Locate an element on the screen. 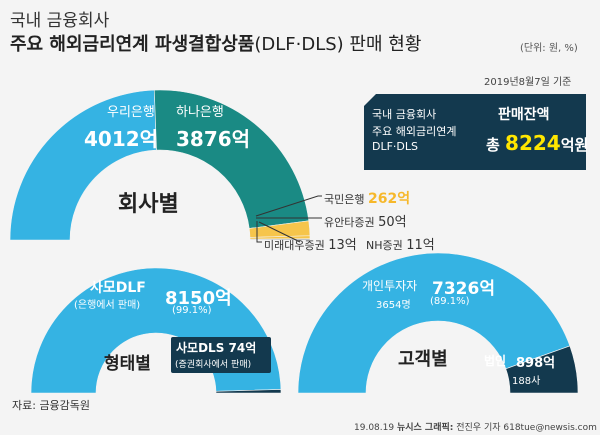  nh-name: NH증권 is located at coordinates (384, 245).